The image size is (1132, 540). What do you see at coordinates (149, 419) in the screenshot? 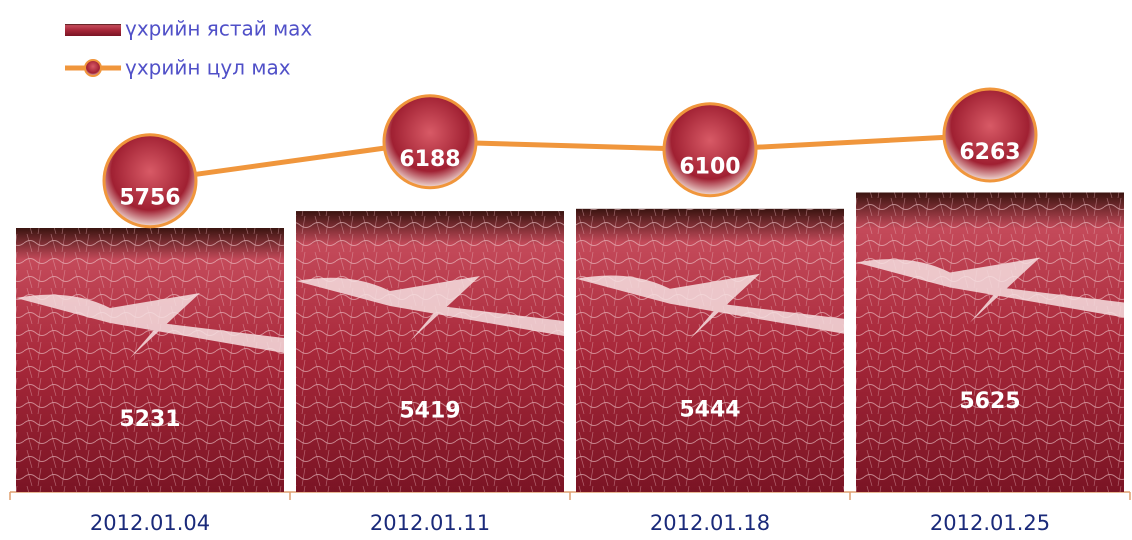
I see `value-label: 5231` at bounding box center [149, 419].